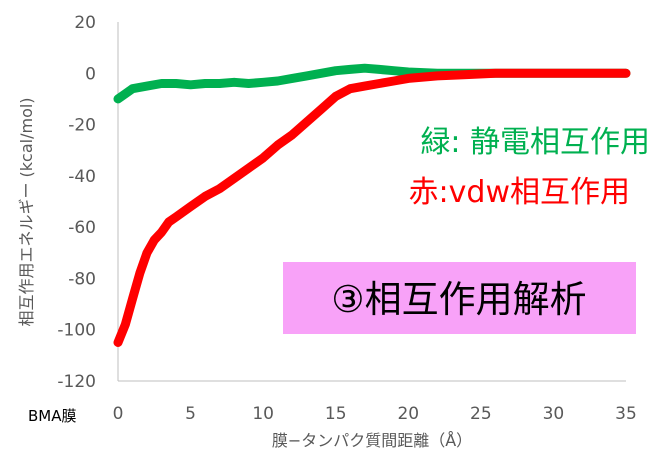 The width and height of the screenshot is (654, 455). Describe the element at coordinates (118, 414) in the screenshot. I see `x-tick-label: 0` at that location.